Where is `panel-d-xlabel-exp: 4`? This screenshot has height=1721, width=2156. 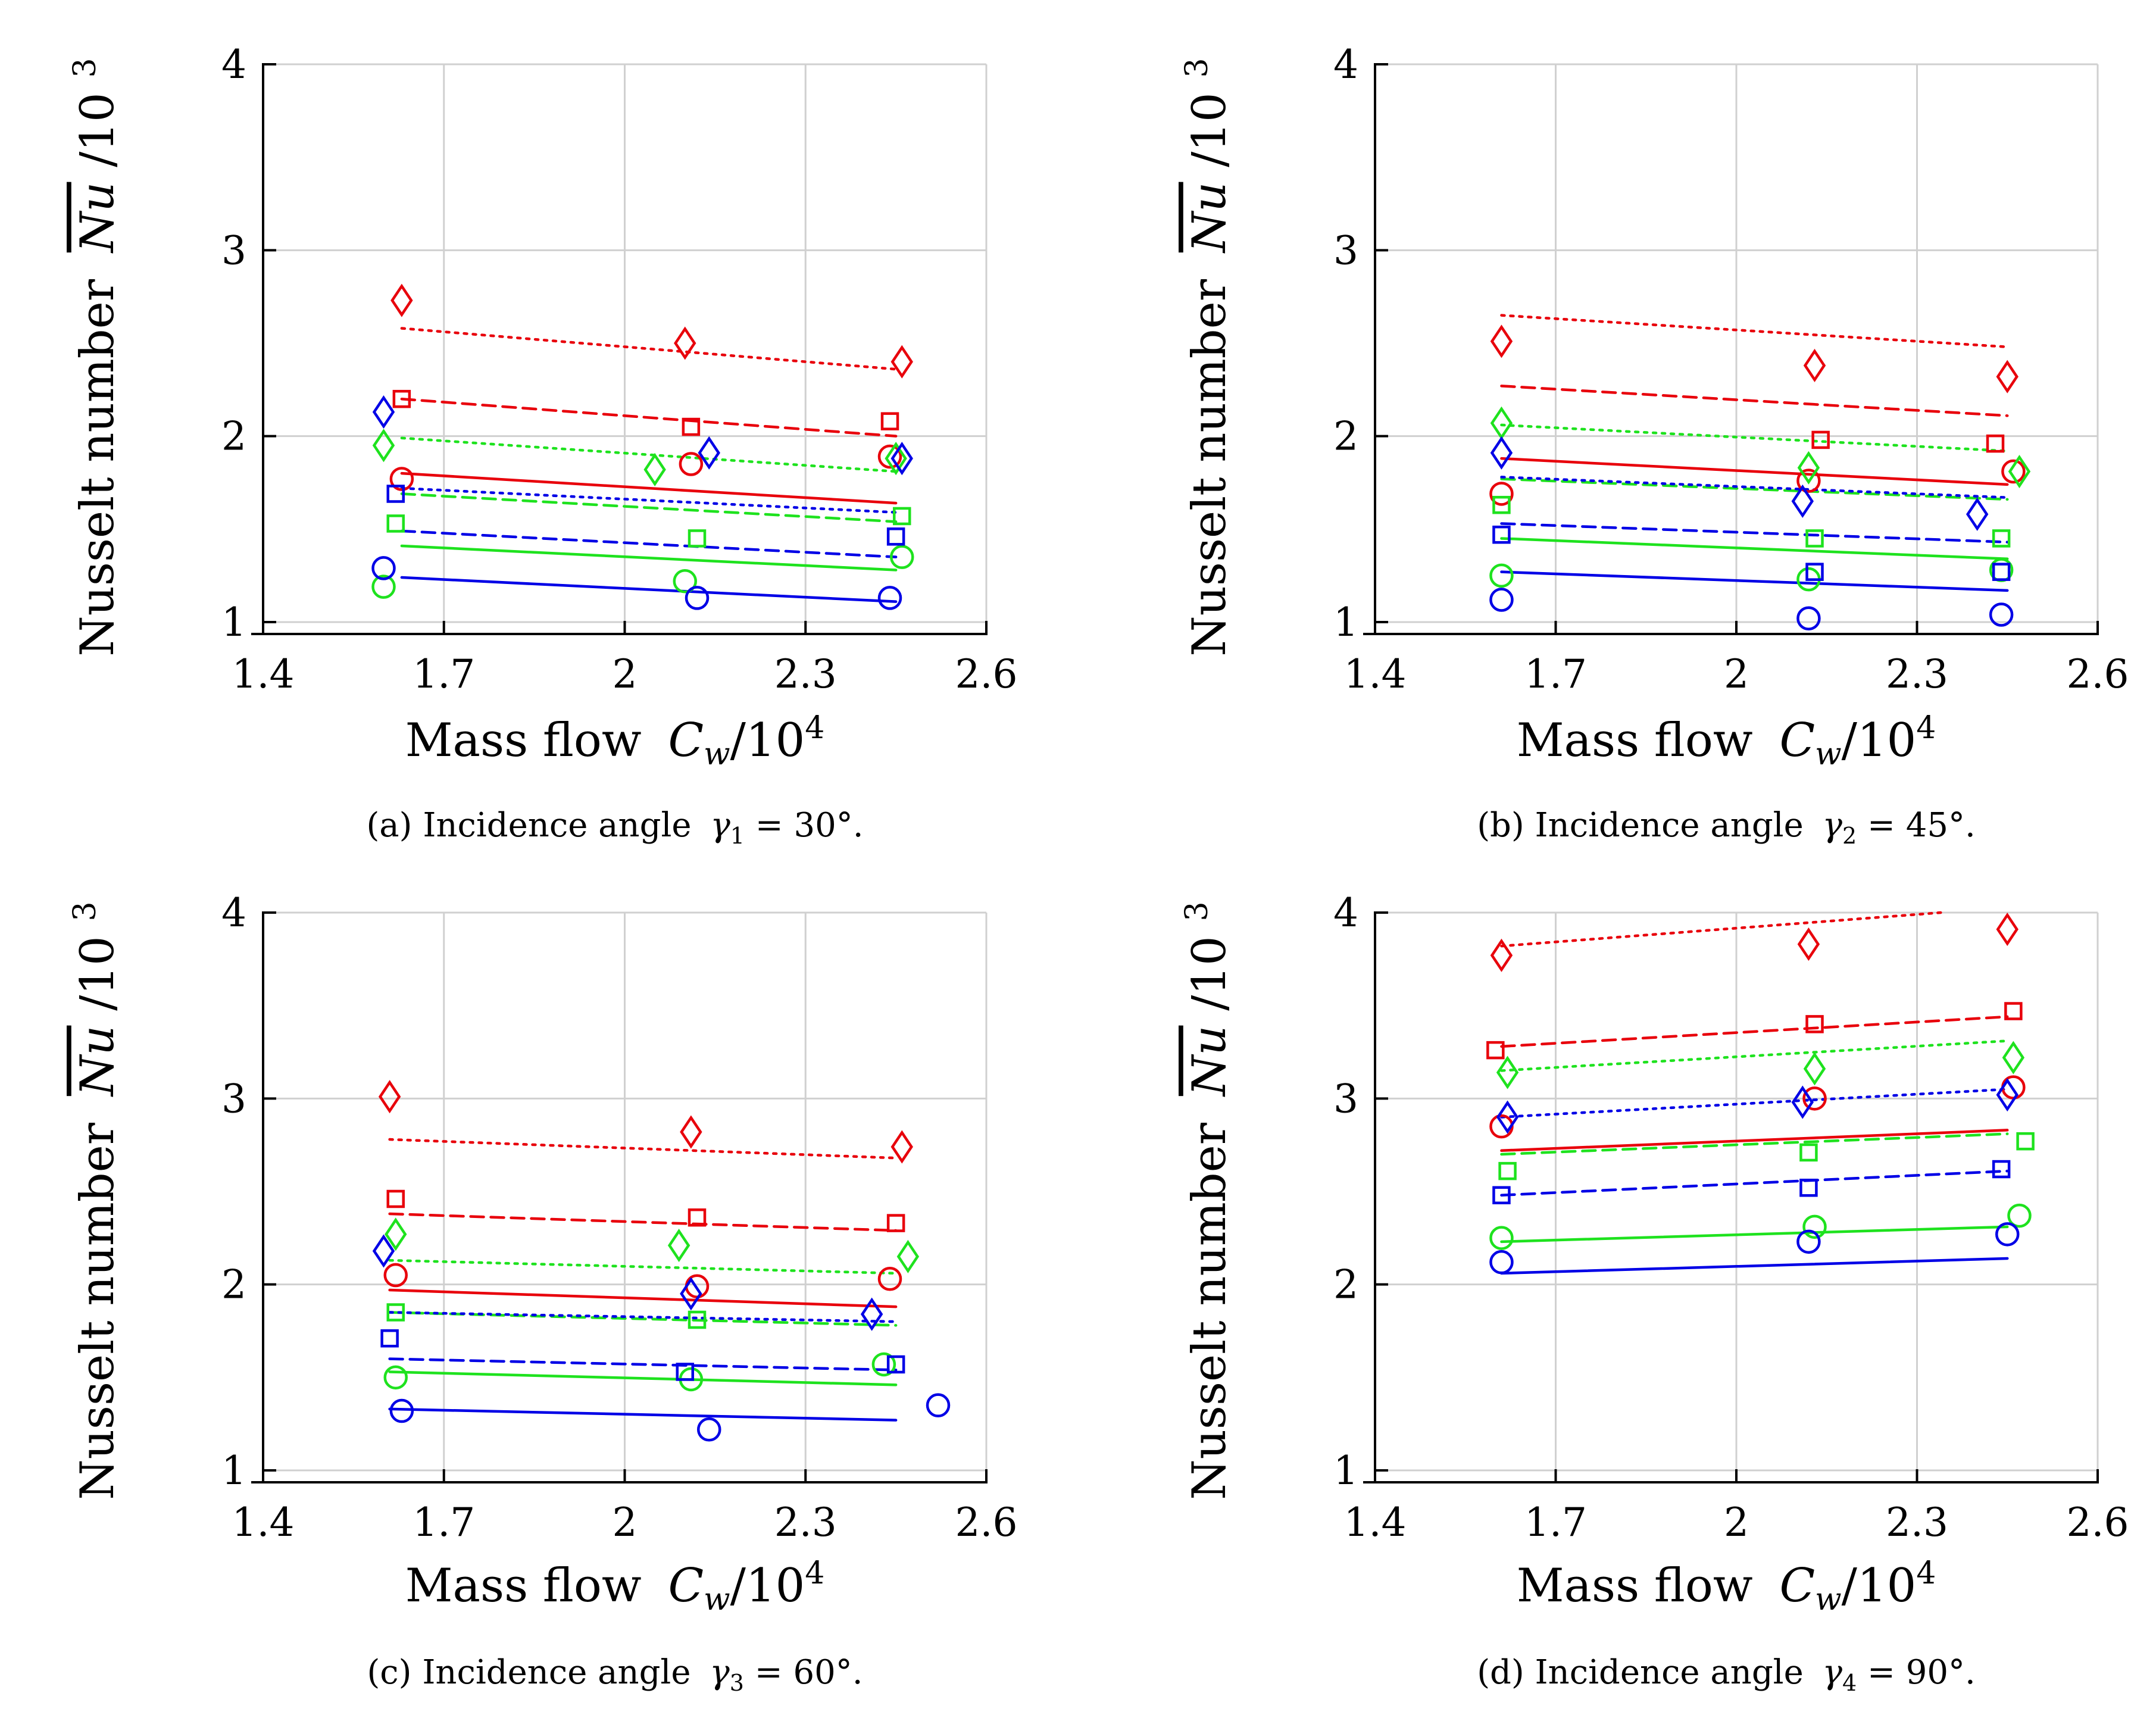
panel-d-xlabel-exp: 4 is located at coordinates (1926, 1573).